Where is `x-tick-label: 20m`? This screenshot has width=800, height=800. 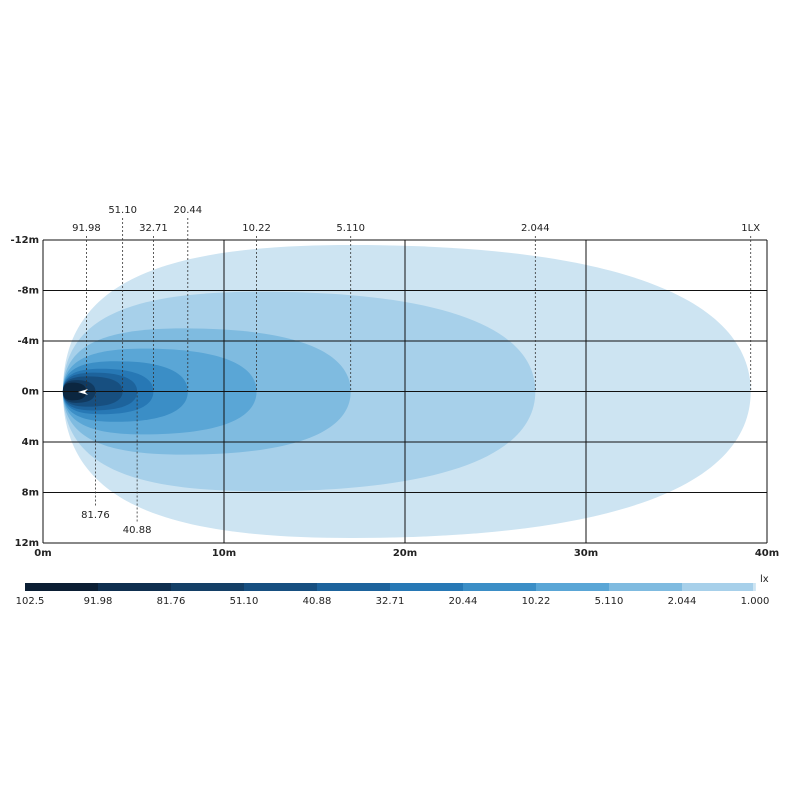 x-tick-label: 20m is located at coordinates (405, 553).